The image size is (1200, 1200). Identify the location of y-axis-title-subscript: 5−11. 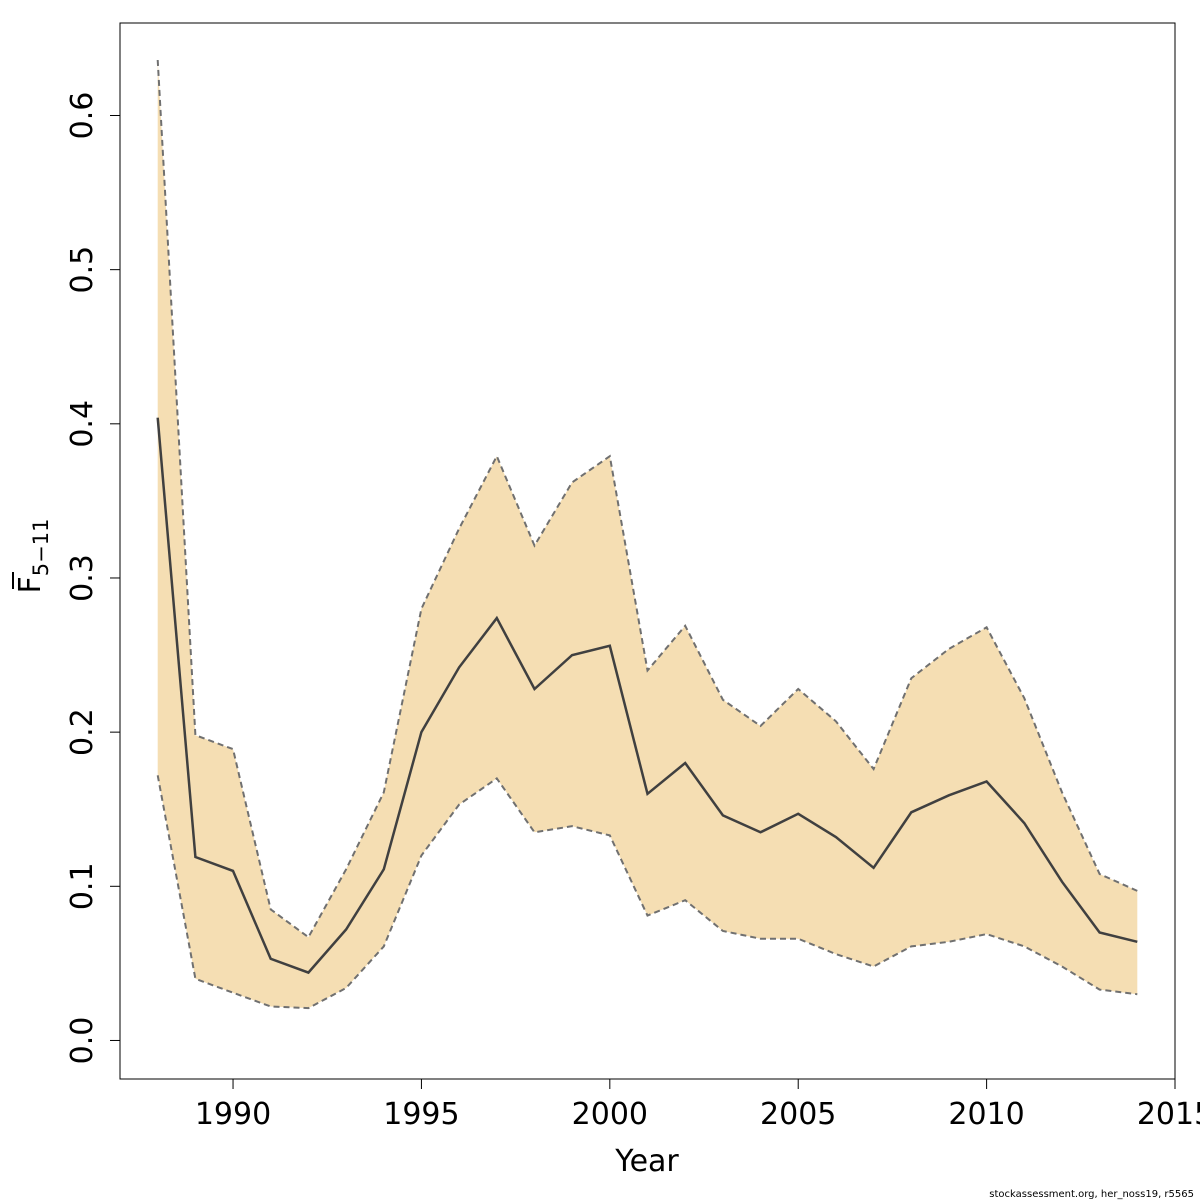
(41, 548).